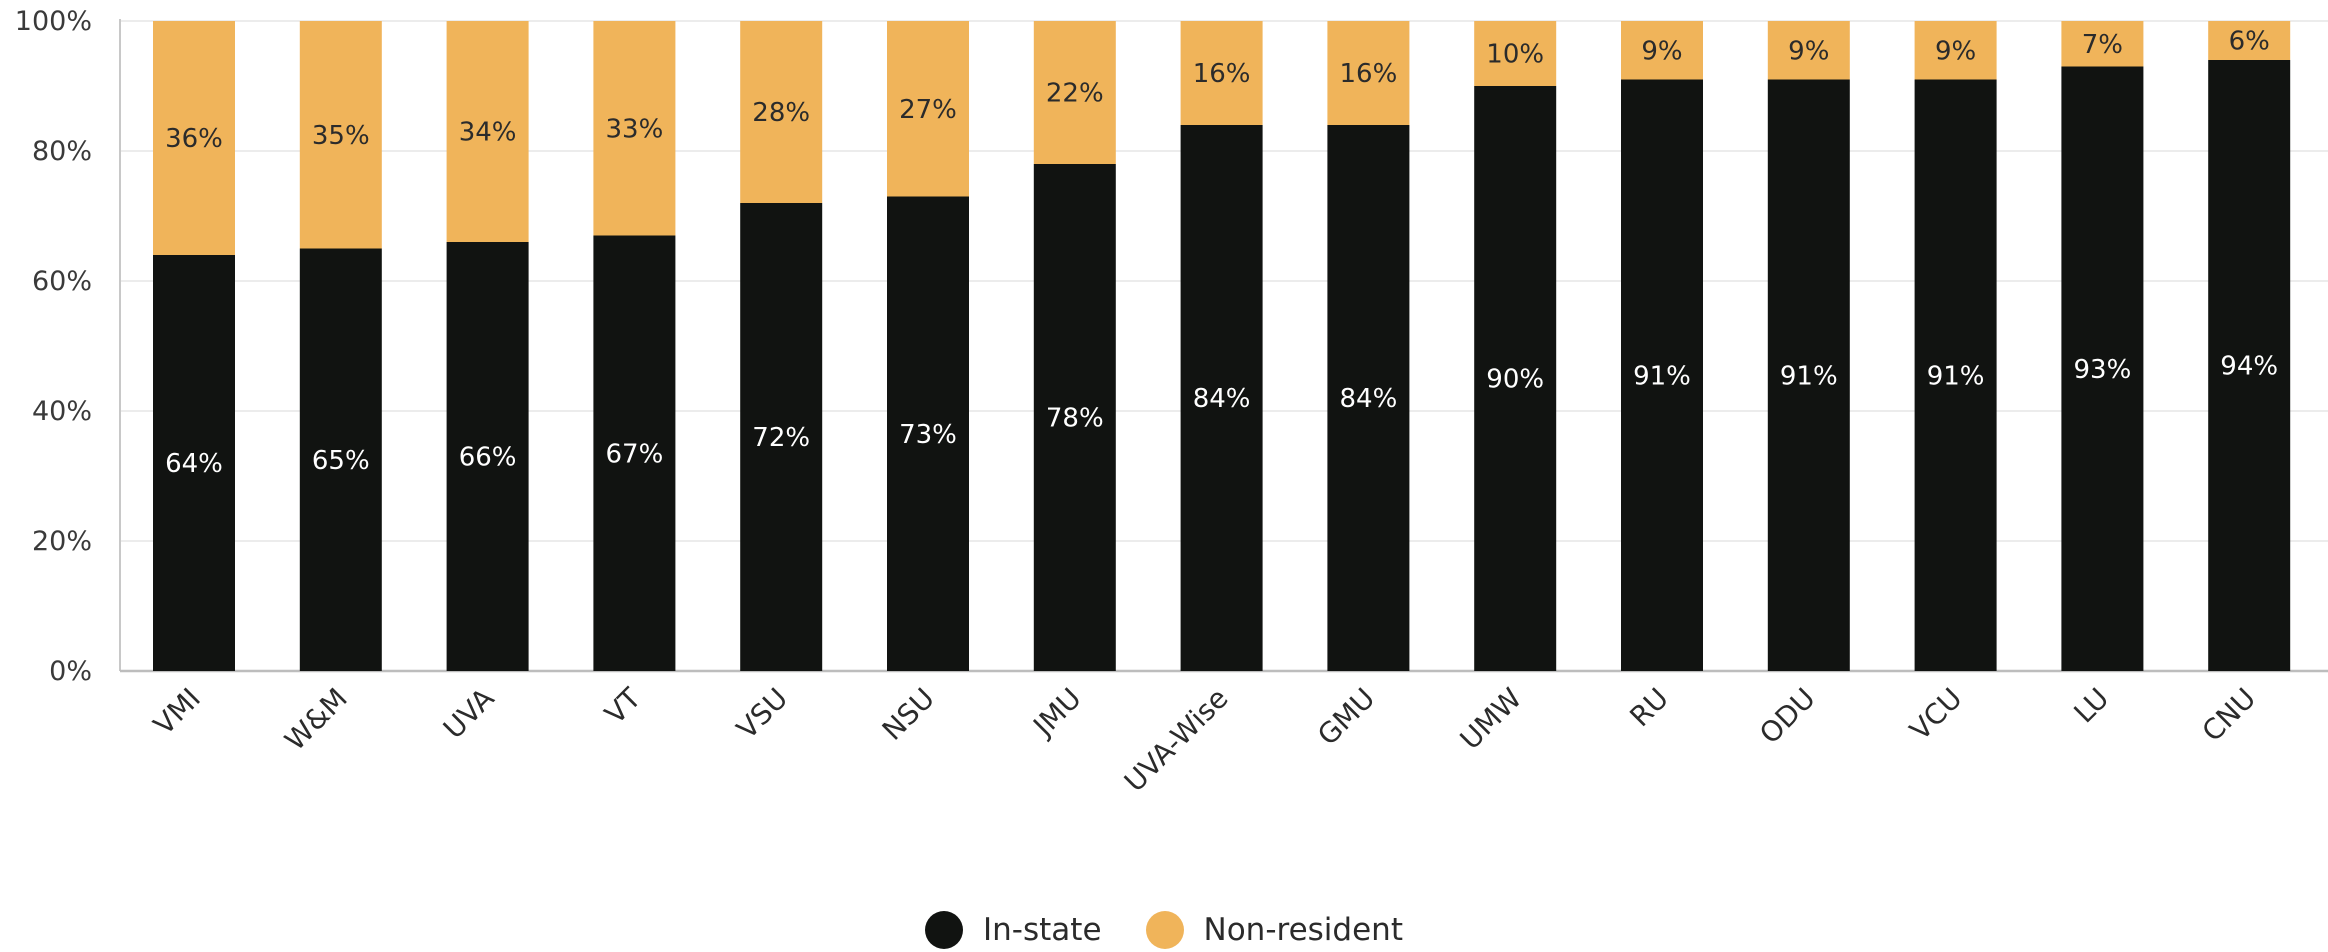  I want to click on x-tick-label: ODU, so click(1787, 716).